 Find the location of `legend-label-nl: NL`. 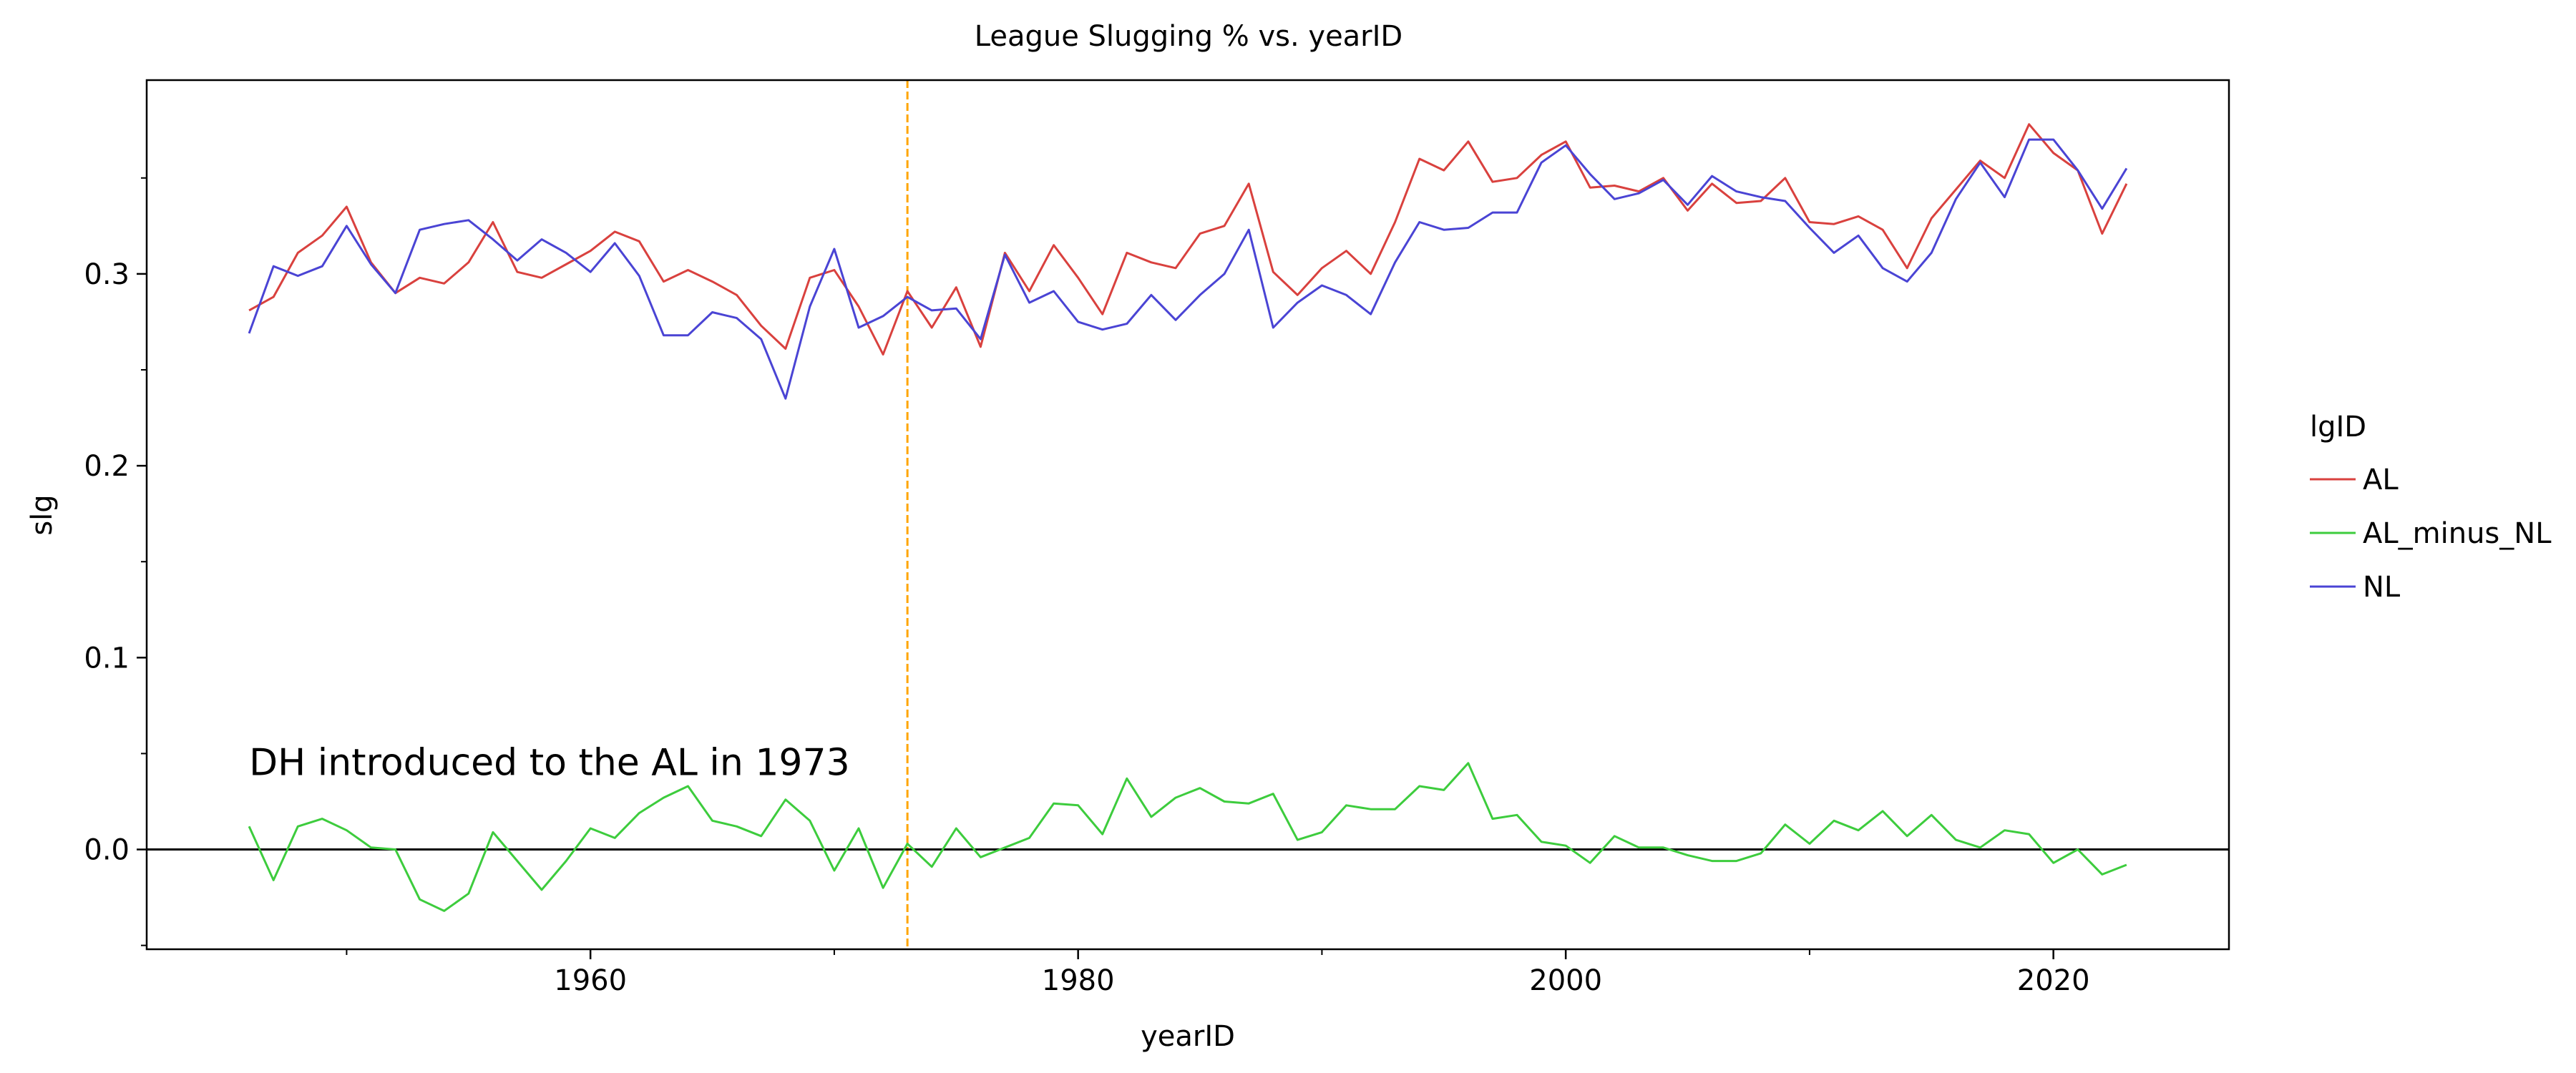

legend-label-nl: NL is located at coordinates (2382, 587).